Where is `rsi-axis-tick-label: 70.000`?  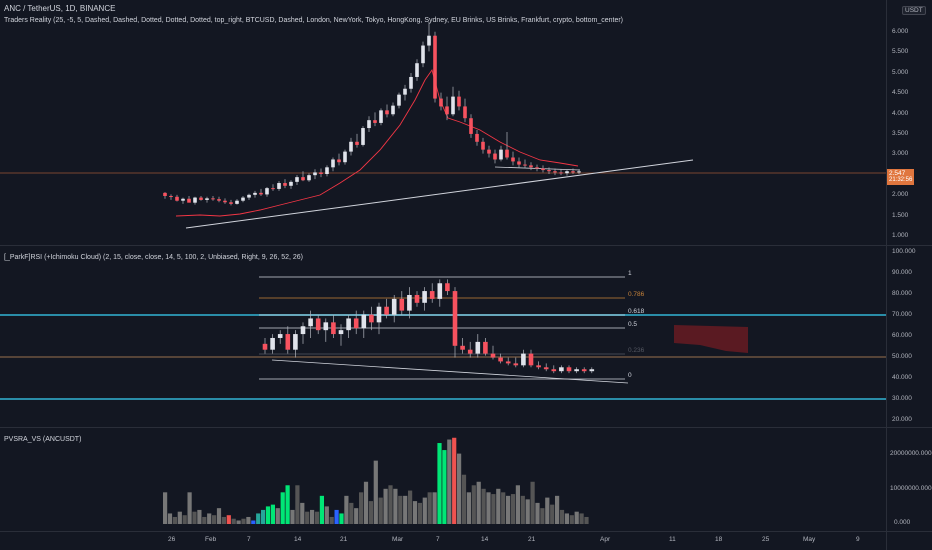 rsi-axis-tick-label: 70.000 is located at coordinates (902, 314).